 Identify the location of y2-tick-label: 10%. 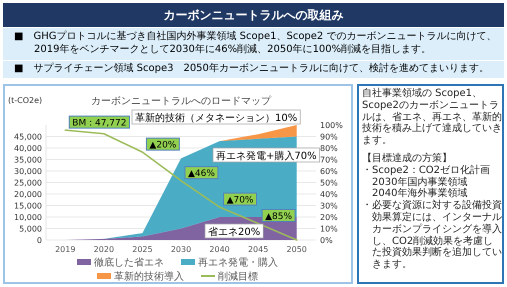
(329, 229).